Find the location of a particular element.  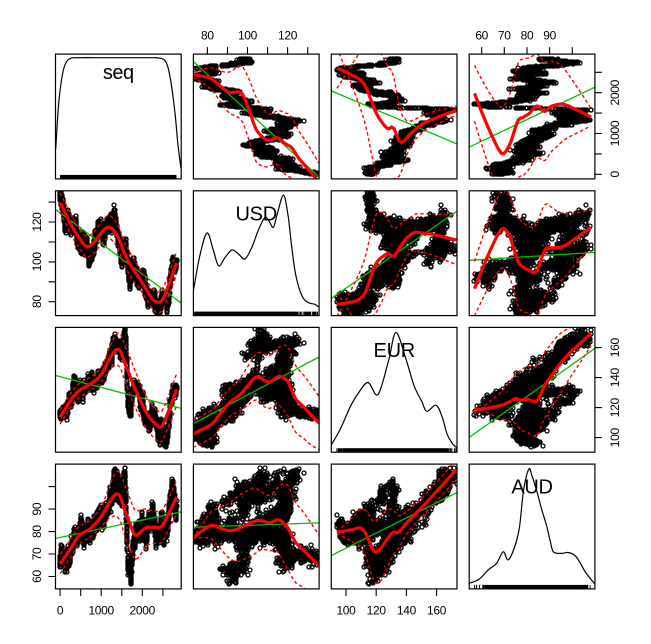

svg-text: seq is located at coordinates (118, 73).